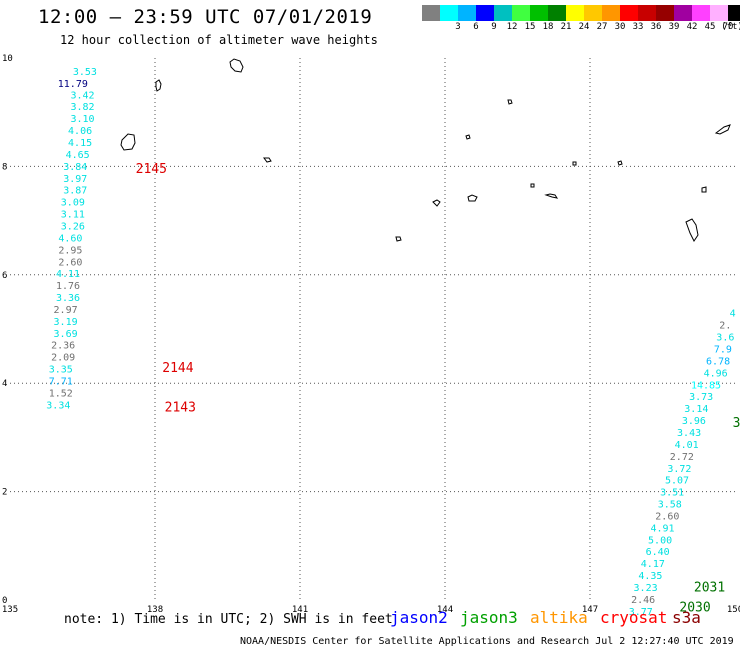  Describe the element at coordinates (725, 338) in the screenshot. I see `wave-height-value: 3.6` at that location.